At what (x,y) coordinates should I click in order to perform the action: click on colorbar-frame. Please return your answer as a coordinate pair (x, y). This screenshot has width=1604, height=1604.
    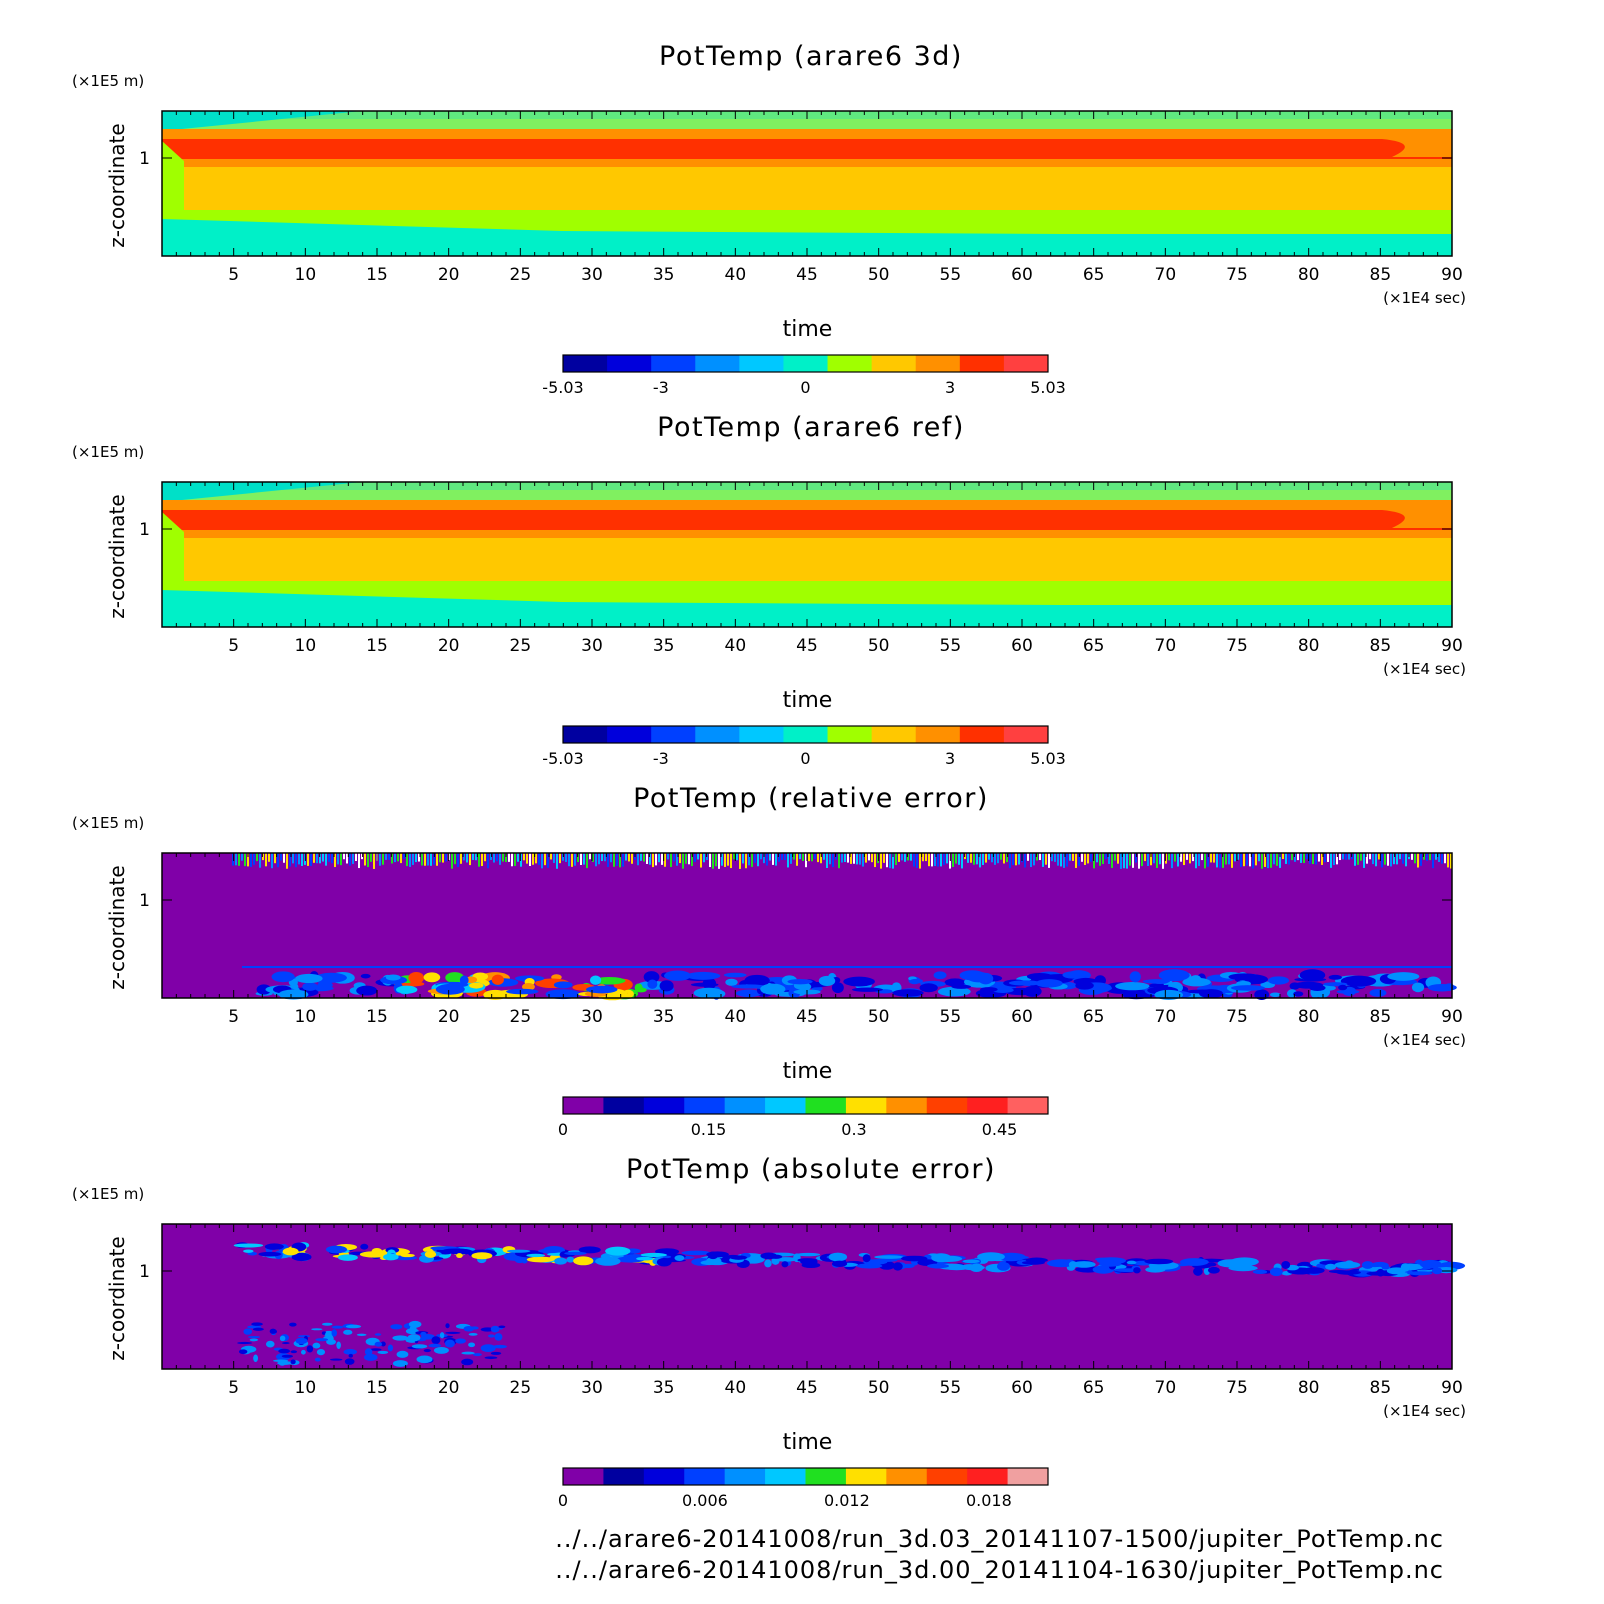
    Looking at the image, I should click on (805, 734).